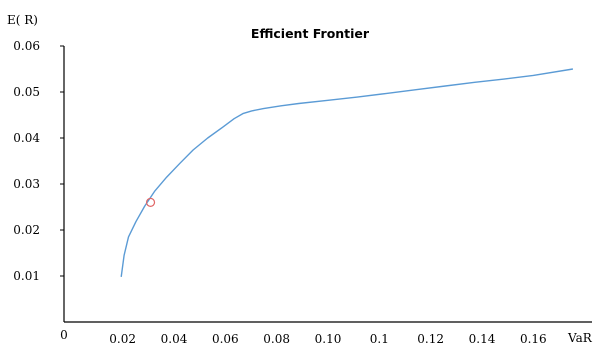  I want to click on x-tick-label: 0.1, so click(379, 339).